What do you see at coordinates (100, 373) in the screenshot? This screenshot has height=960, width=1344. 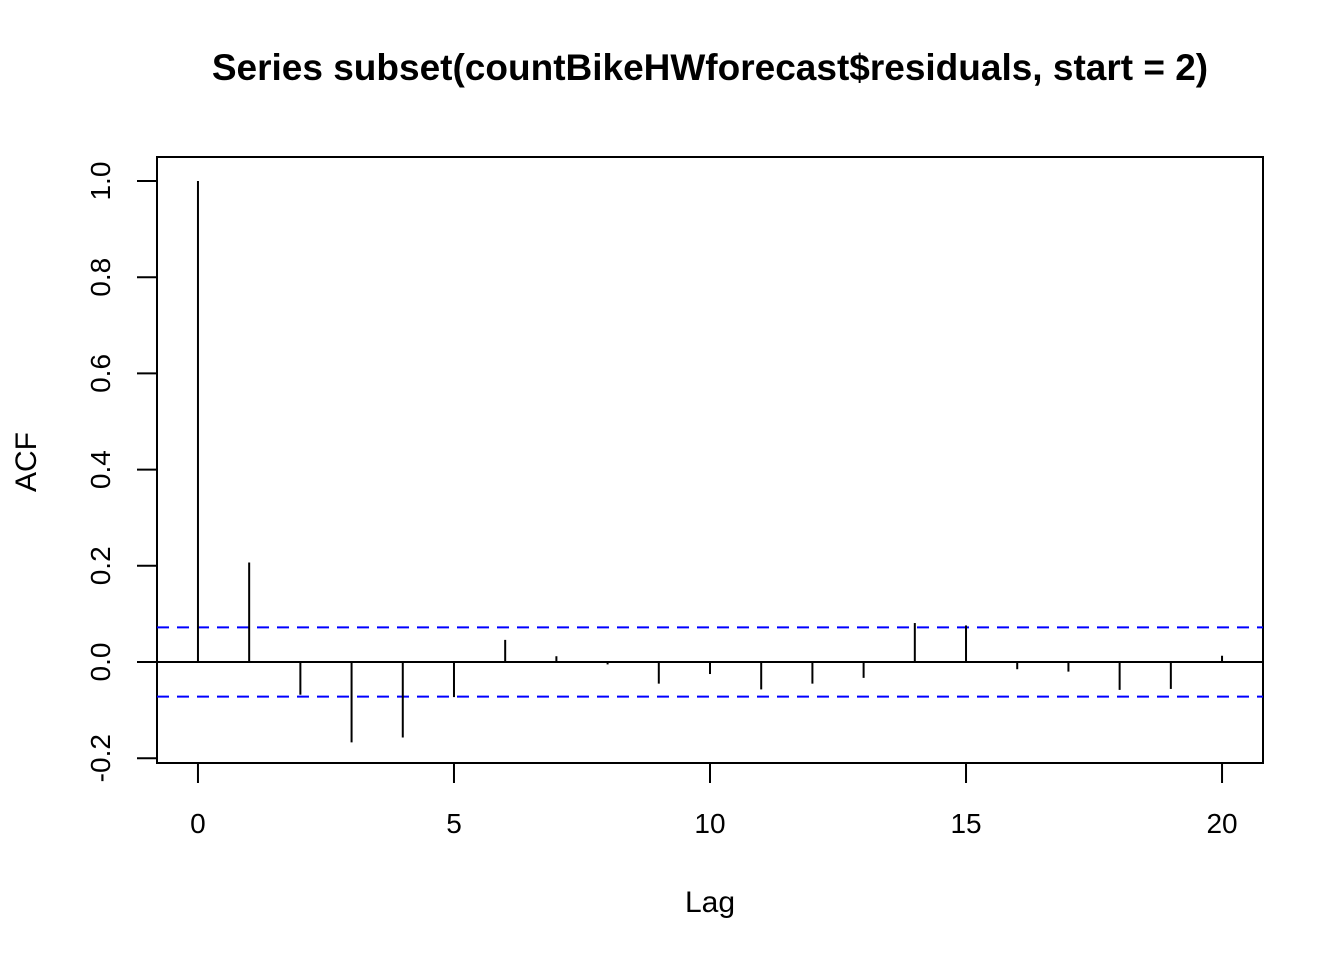 I see `y-tick-label: 0.6` at bounding box center [100, 373].